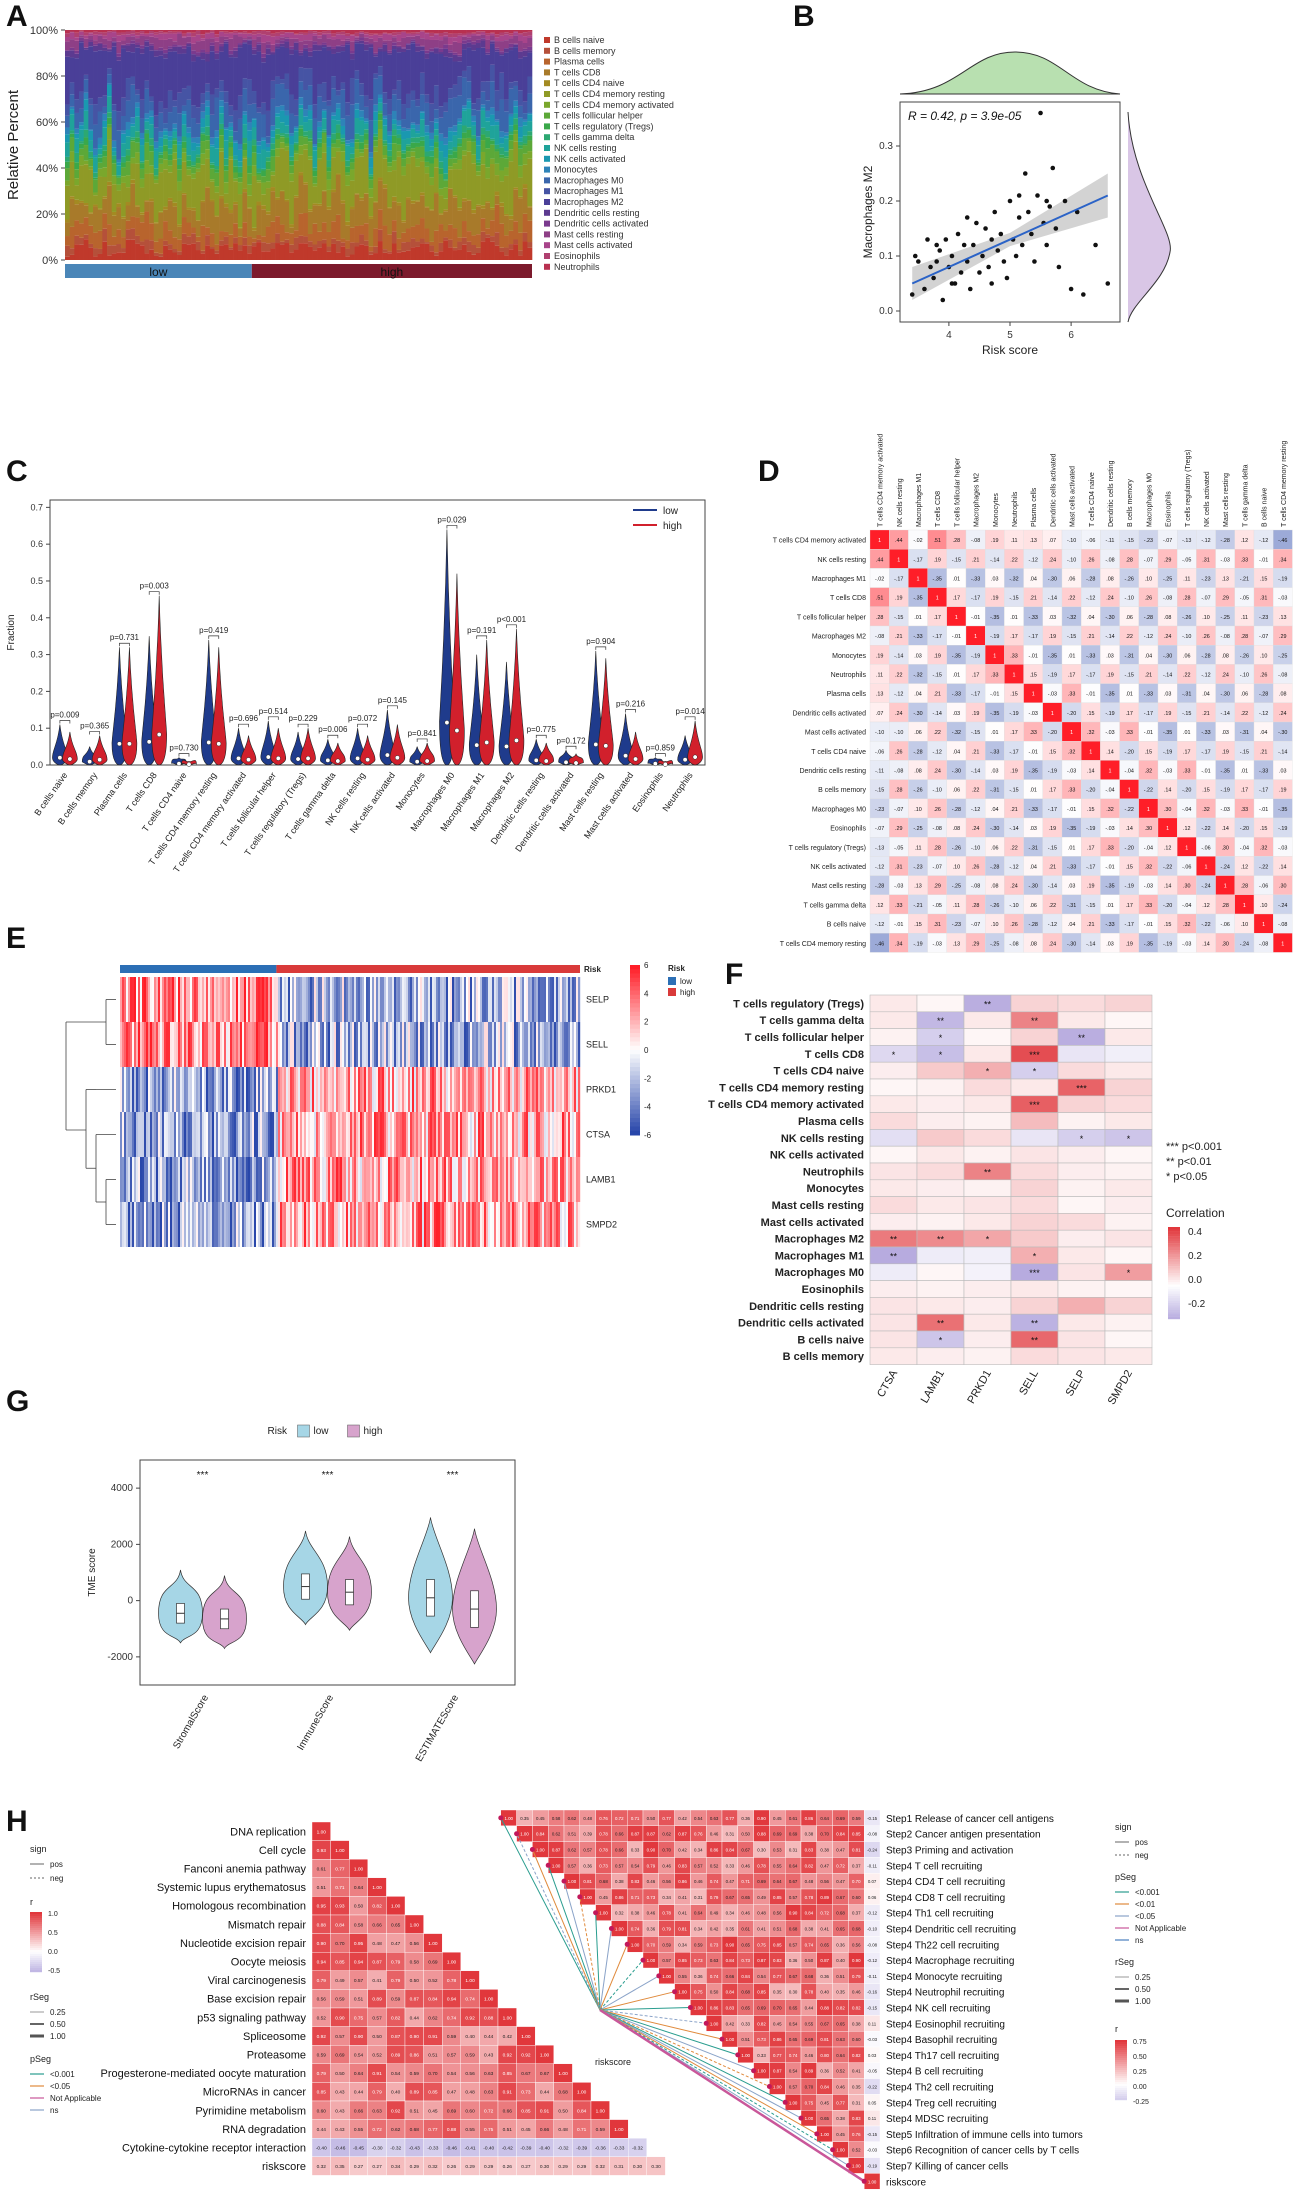 The image size is (1299, 2207). Describe the element at coordinates (1109, 714) in the screenshot. I see `matrix-cell-value: -.19` at that location.